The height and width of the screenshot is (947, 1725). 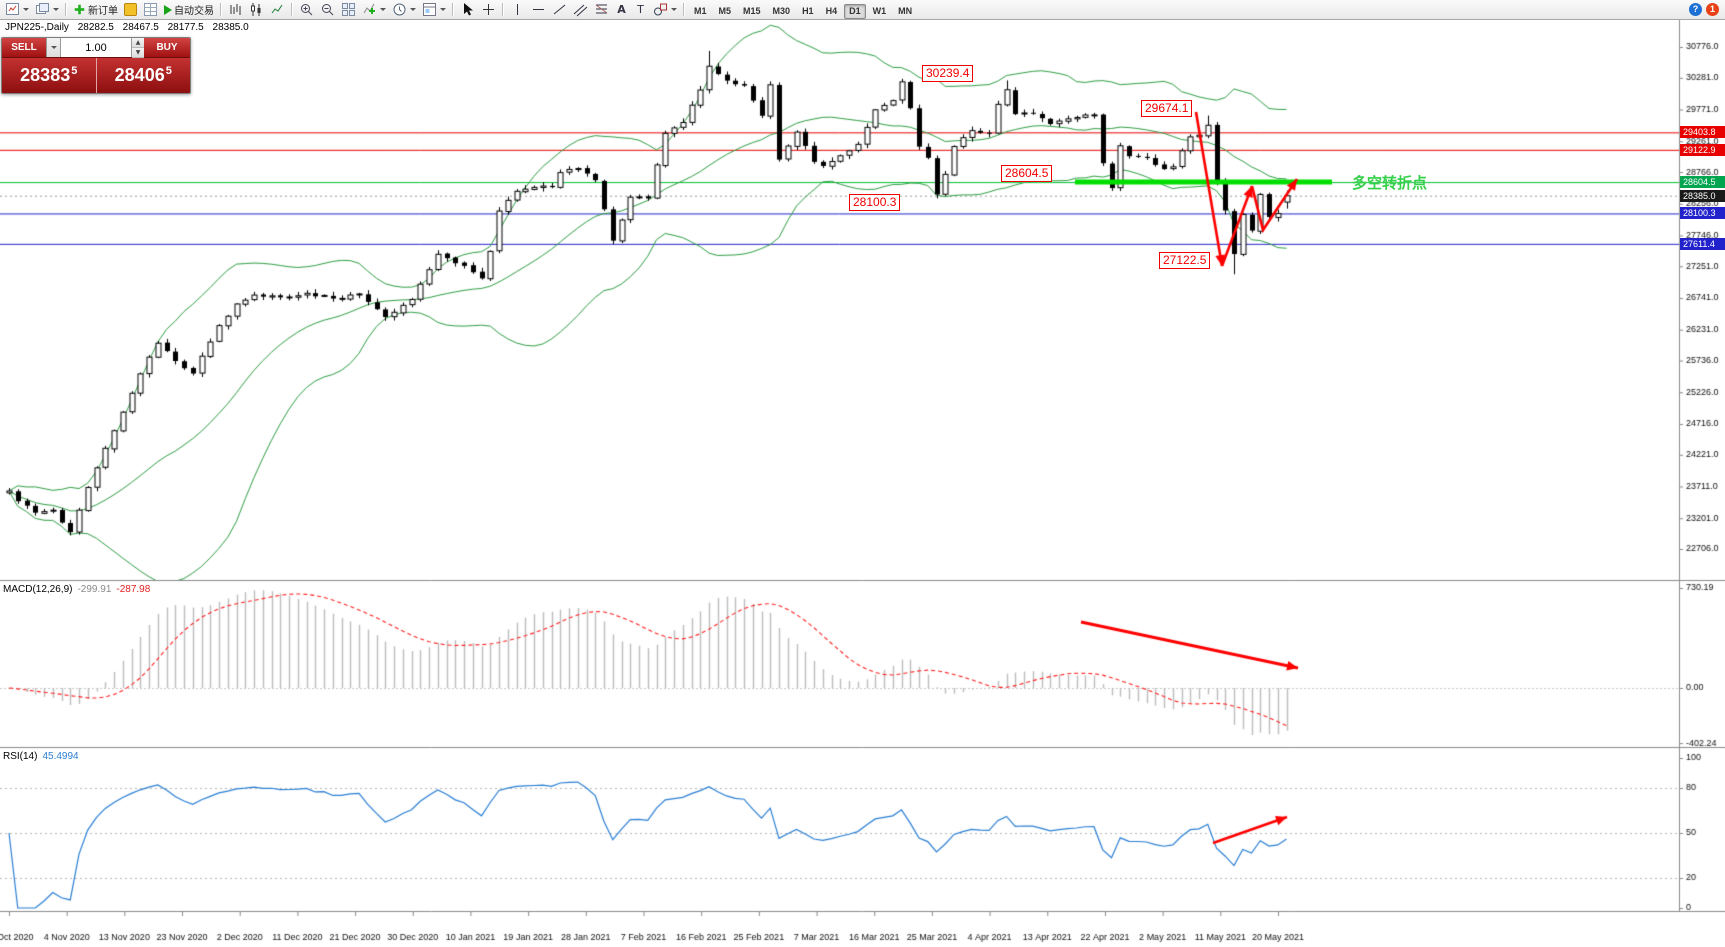 I want to click on price-callout-label: 29674.1, so click(x=1167, y=108).